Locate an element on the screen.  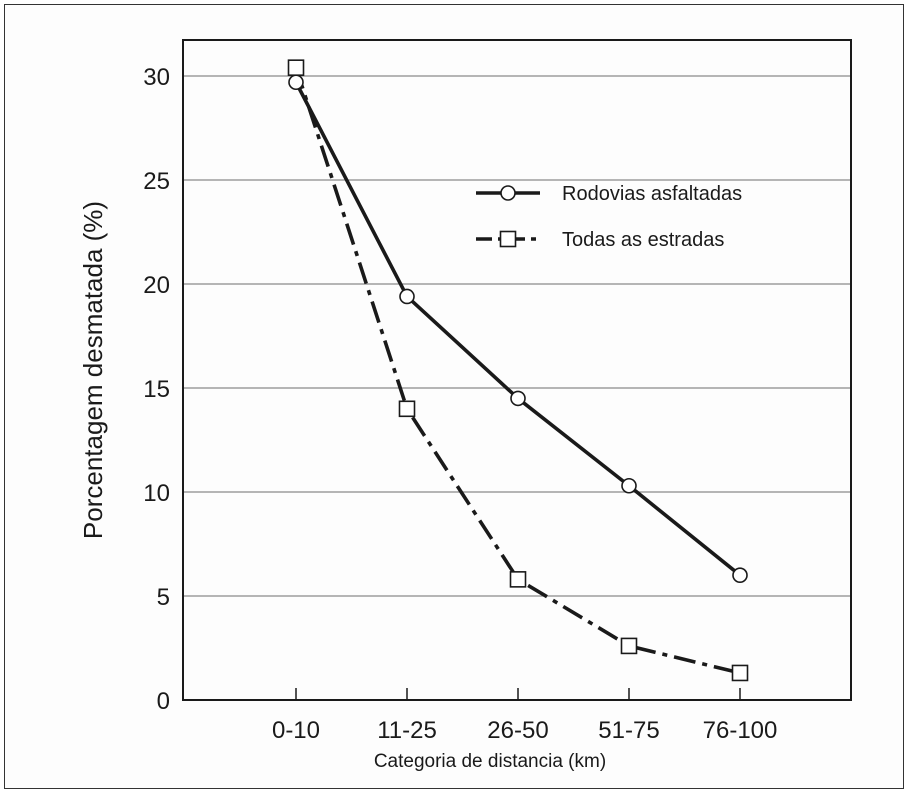
x-axis-ticks: 0-10 11-25 26-50 51-75 76-100 is located at coordinates (524, 716).